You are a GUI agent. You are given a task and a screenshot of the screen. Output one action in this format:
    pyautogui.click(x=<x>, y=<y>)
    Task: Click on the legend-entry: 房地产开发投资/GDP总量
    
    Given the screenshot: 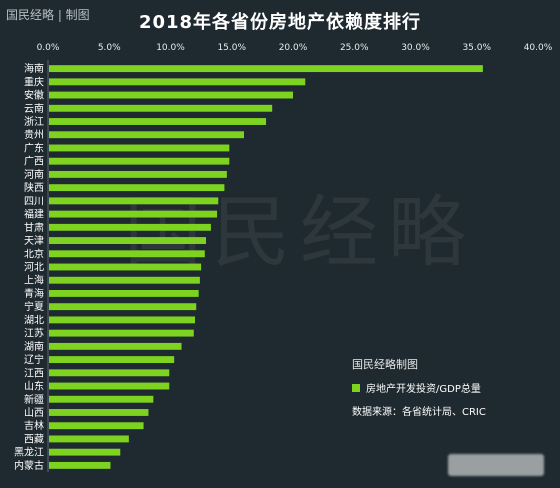 What is the action you would take?
    pyautogui.click(x=419, y=387)
    